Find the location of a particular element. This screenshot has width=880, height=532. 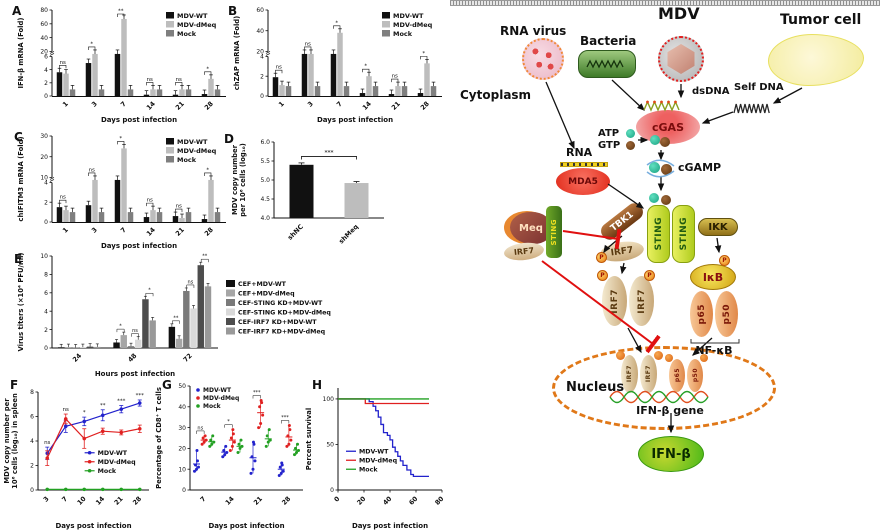

atp-dot-icon is located at coordinates (630, 133).